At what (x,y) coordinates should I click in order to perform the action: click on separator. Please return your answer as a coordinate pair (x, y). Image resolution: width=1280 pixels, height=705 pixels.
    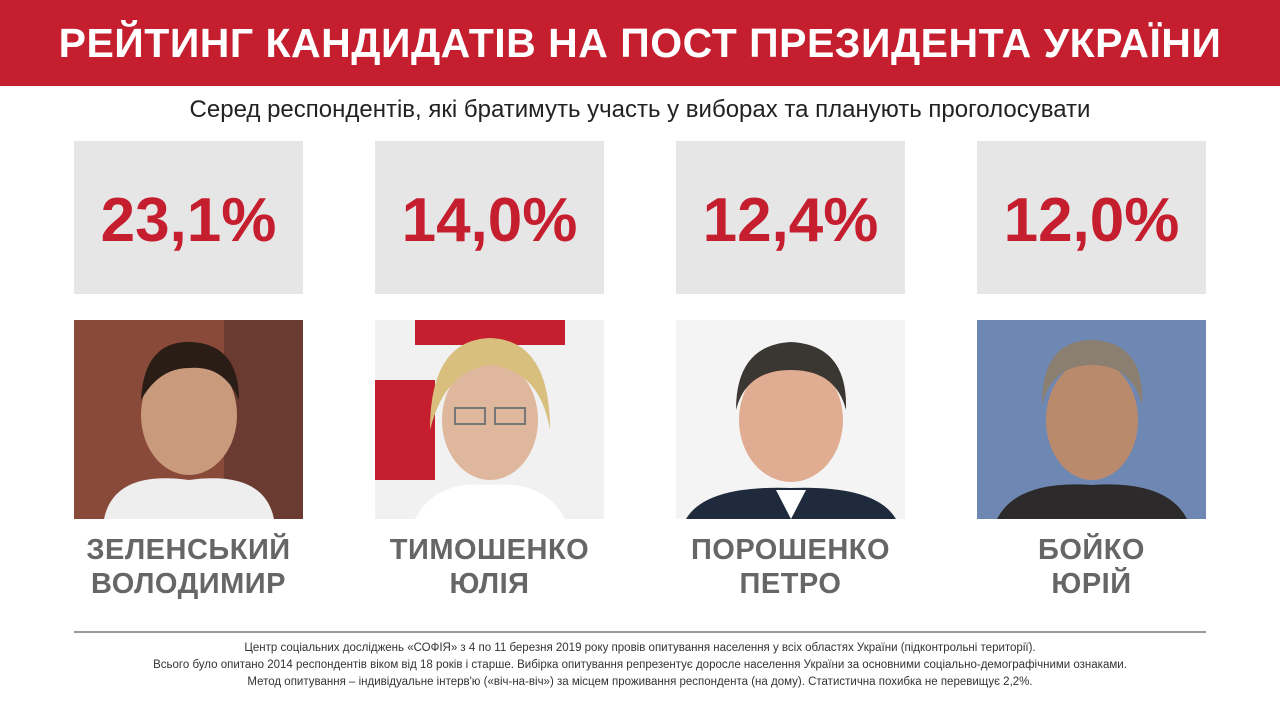
    Looking at the image, I should click on (640, 632).